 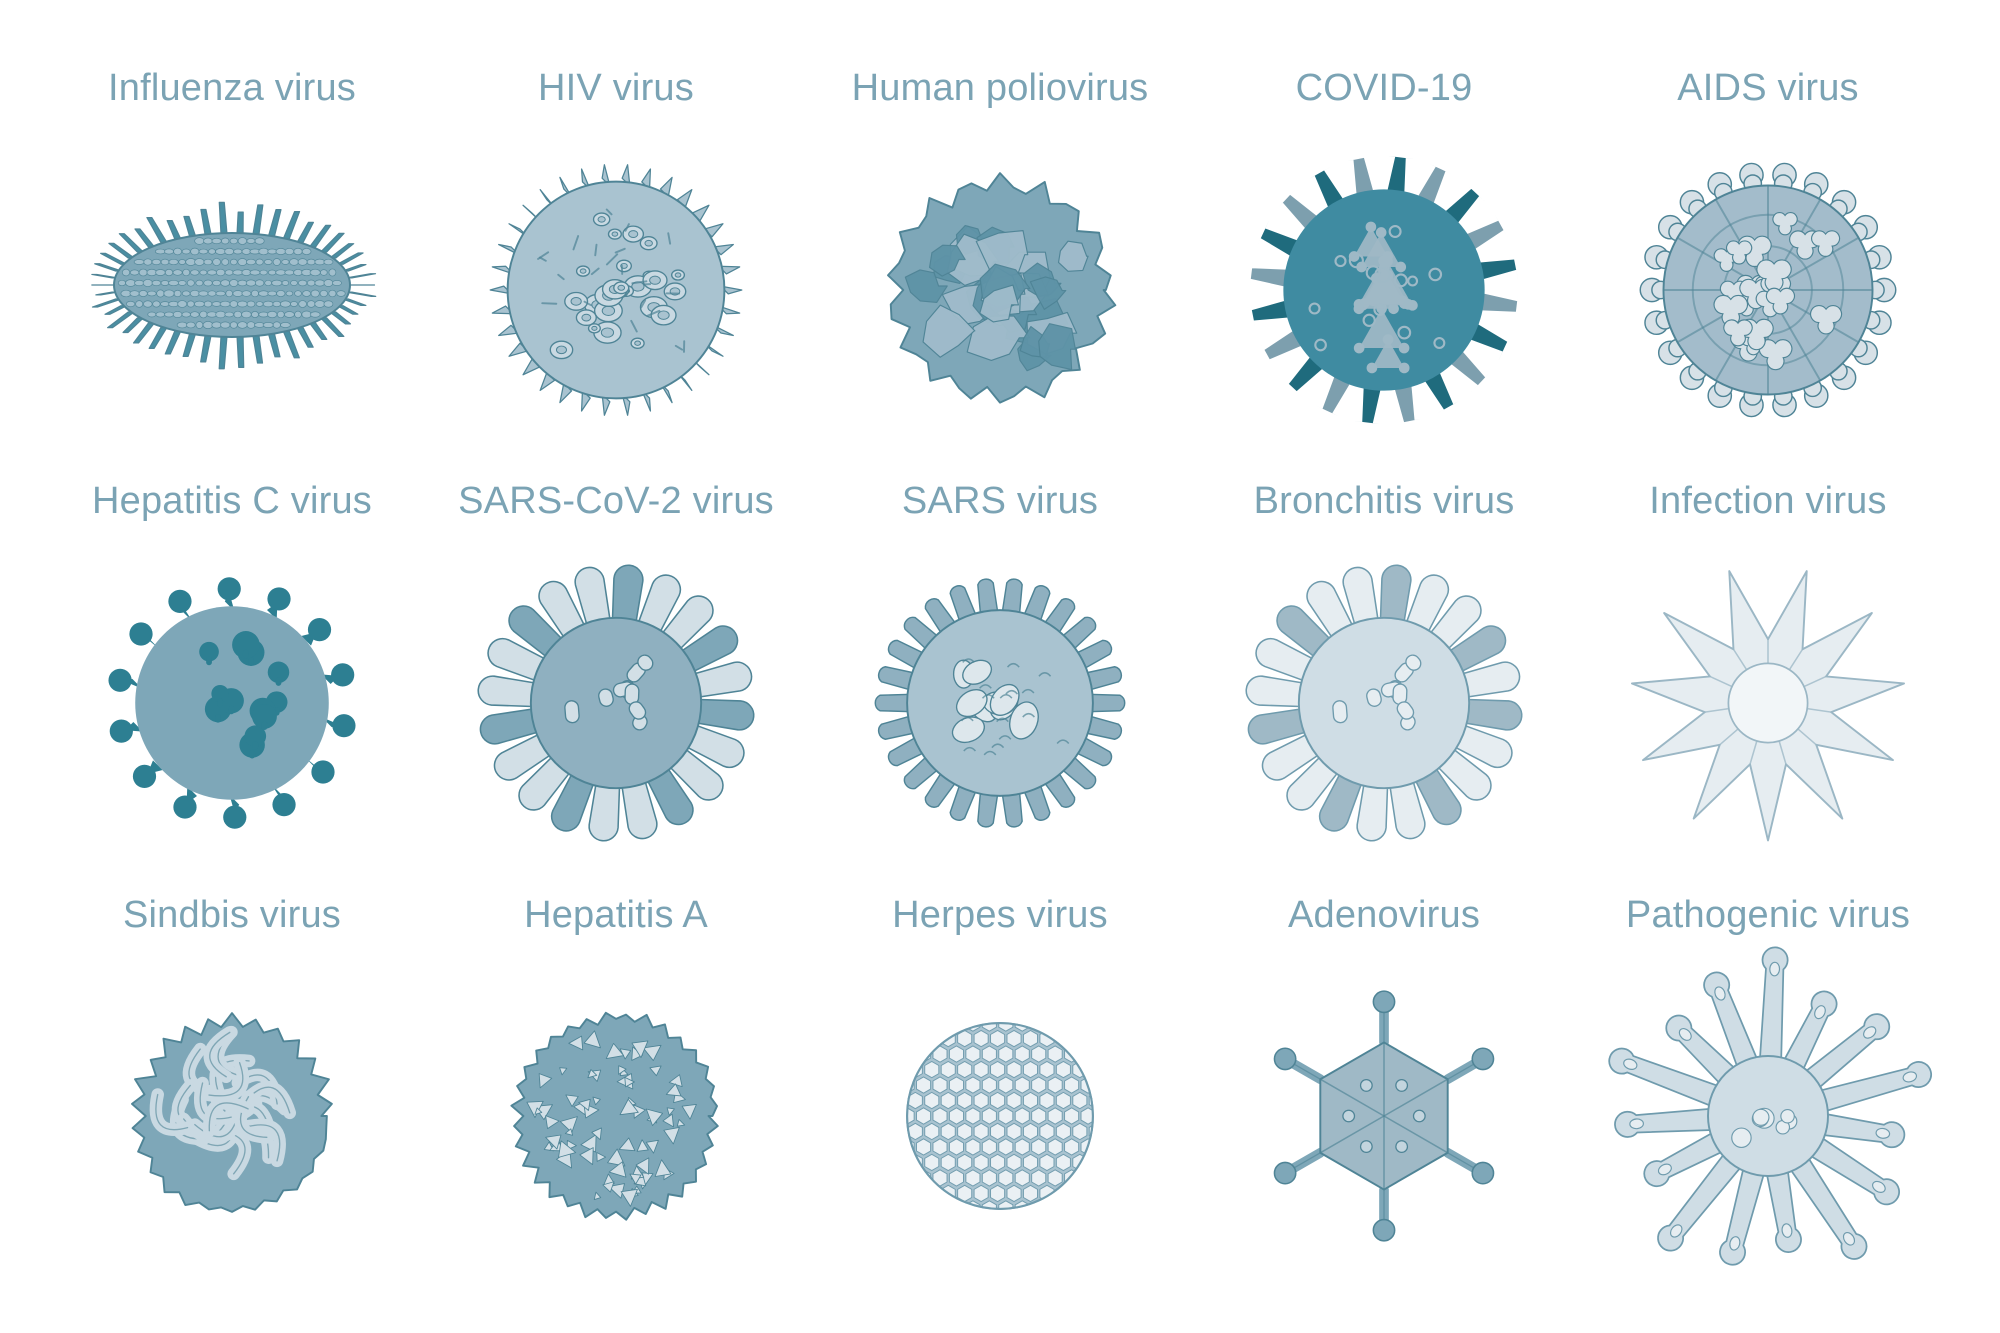 What do you see at coordinates (232, 703) in the screenshot?
I see `virus-illustration-hepatitis-c-virus` at bounding box center [232, 703].